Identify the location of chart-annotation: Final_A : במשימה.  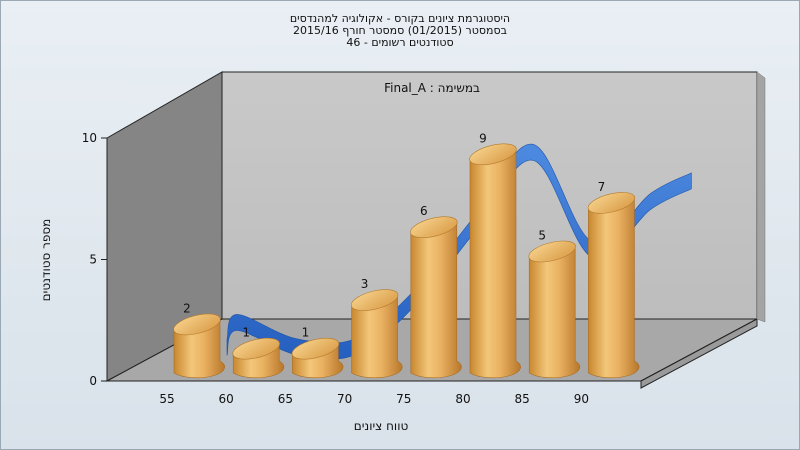
(432, 88).